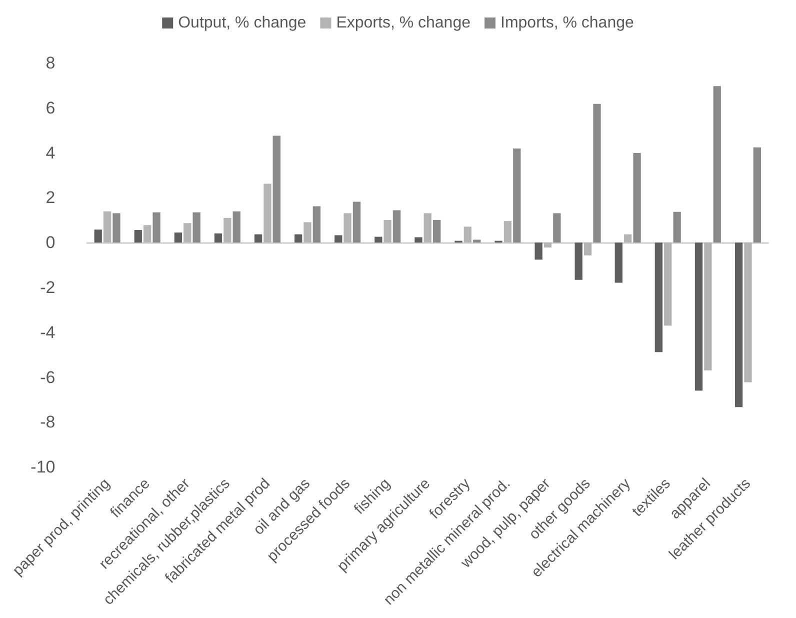 Image resolution: width=796 pixels, height=618 pixels. I want to click on y-tick-label: 8, so click(51, 63).